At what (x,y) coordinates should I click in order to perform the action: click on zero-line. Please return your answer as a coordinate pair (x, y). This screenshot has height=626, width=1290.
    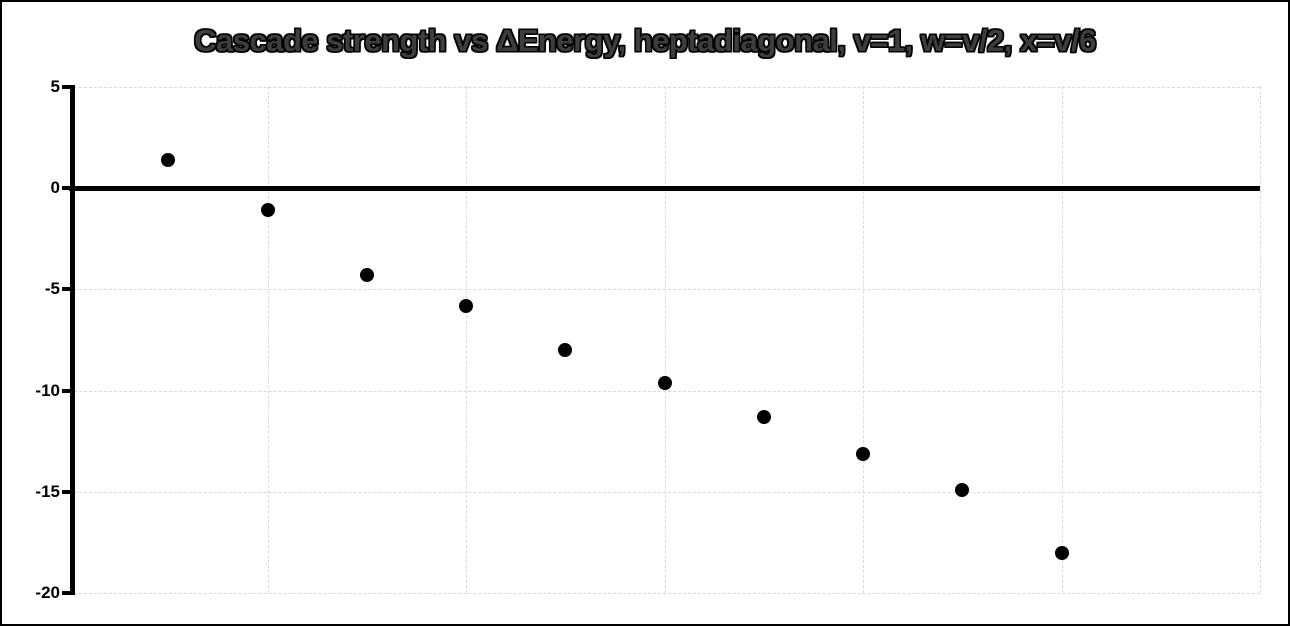
    Looking at the image, I should click on (664, 188).